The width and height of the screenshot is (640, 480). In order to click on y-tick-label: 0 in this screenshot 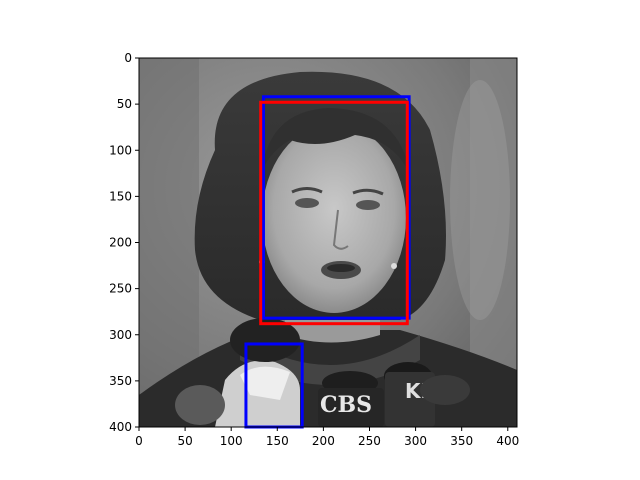, I will do `click(128, 58)`.